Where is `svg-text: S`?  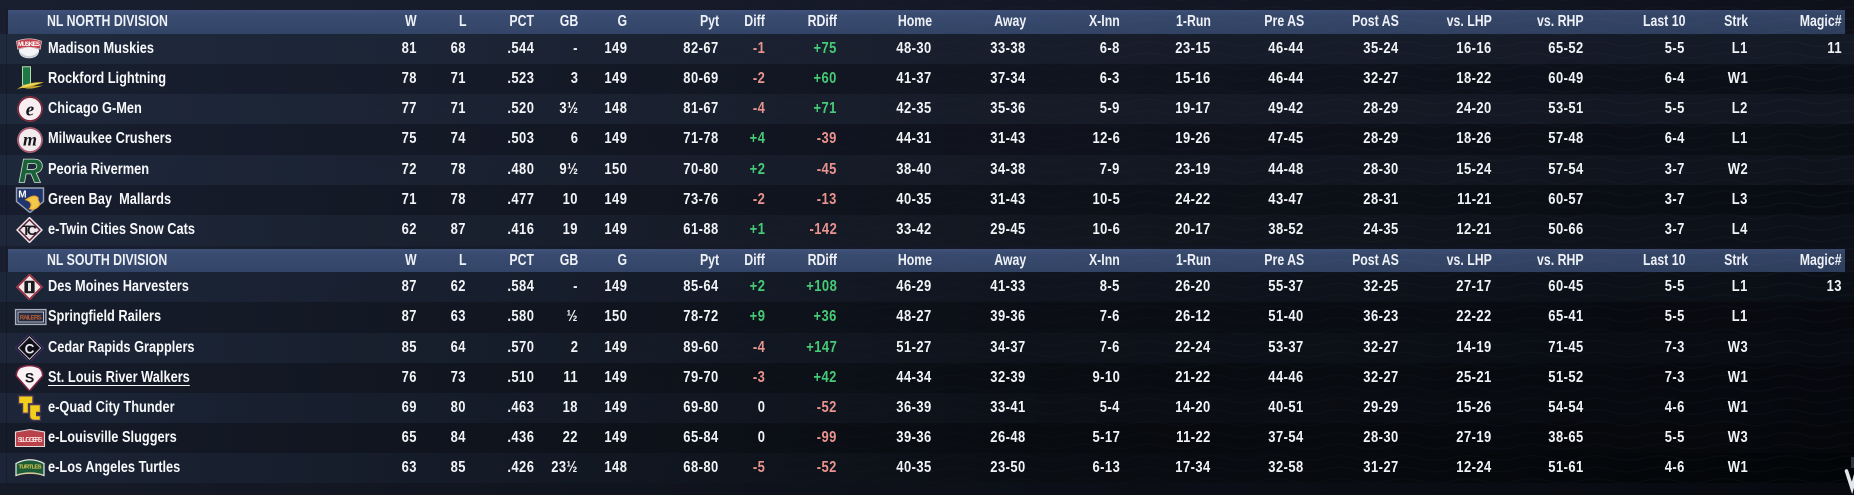 svg-text: S is located at coordinates (29, 377).